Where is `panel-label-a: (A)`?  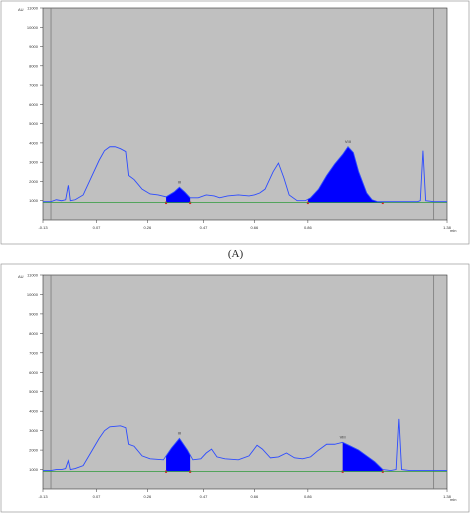
panel-label-a: (A) is located at coordinates (235, 254).